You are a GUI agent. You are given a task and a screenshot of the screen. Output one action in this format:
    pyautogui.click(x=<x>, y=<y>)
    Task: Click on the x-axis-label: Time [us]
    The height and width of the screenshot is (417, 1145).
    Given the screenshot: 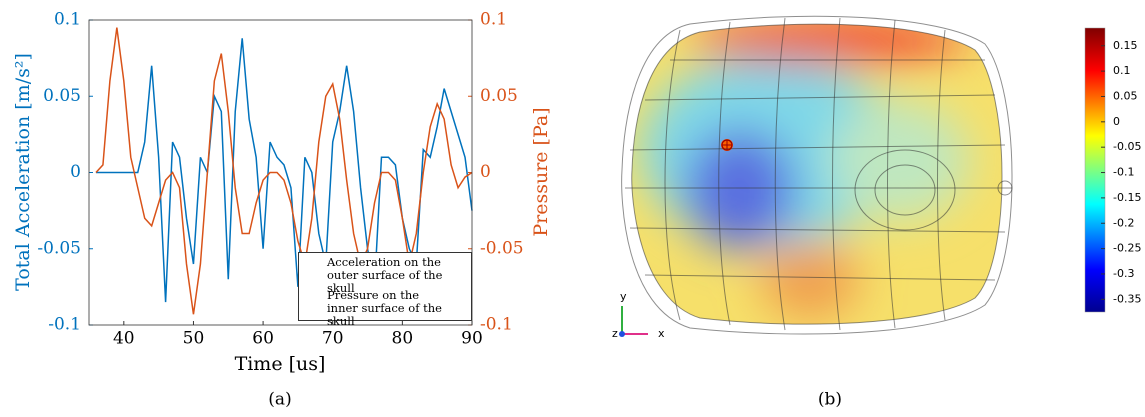 What is the action you would take?
    pyautogui.click(x=280, y=364)
    